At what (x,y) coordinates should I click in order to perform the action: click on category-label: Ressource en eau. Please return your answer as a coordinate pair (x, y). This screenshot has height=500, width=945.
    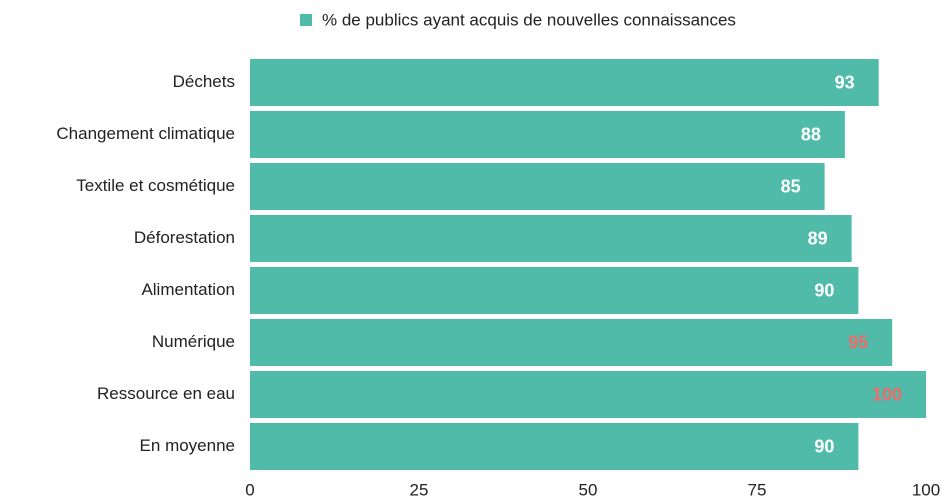
    Looking at the image, I should click on (166, 393).